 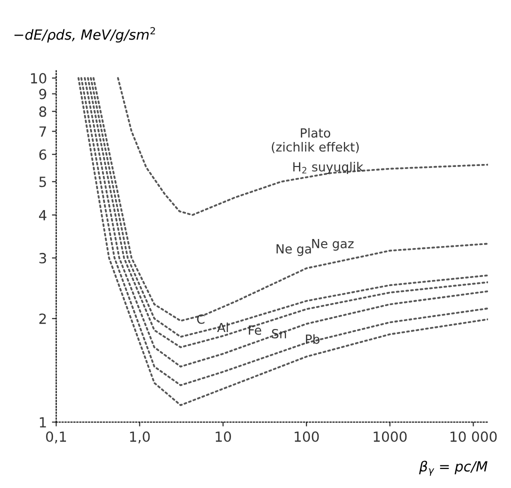 What do you see at coordinates (328, 168) in the screenshot?
I see `annotation: H$_{2}$ suyuqlik` at bounding box center [328, 168].